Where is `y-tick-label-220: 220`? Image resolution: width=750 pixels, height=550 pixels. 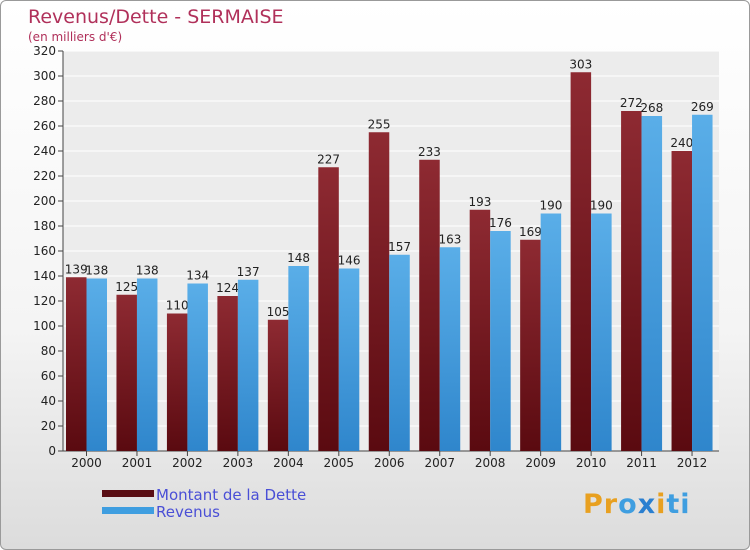 y-tick-label-220: 220 is located at coordinates (44, 176).